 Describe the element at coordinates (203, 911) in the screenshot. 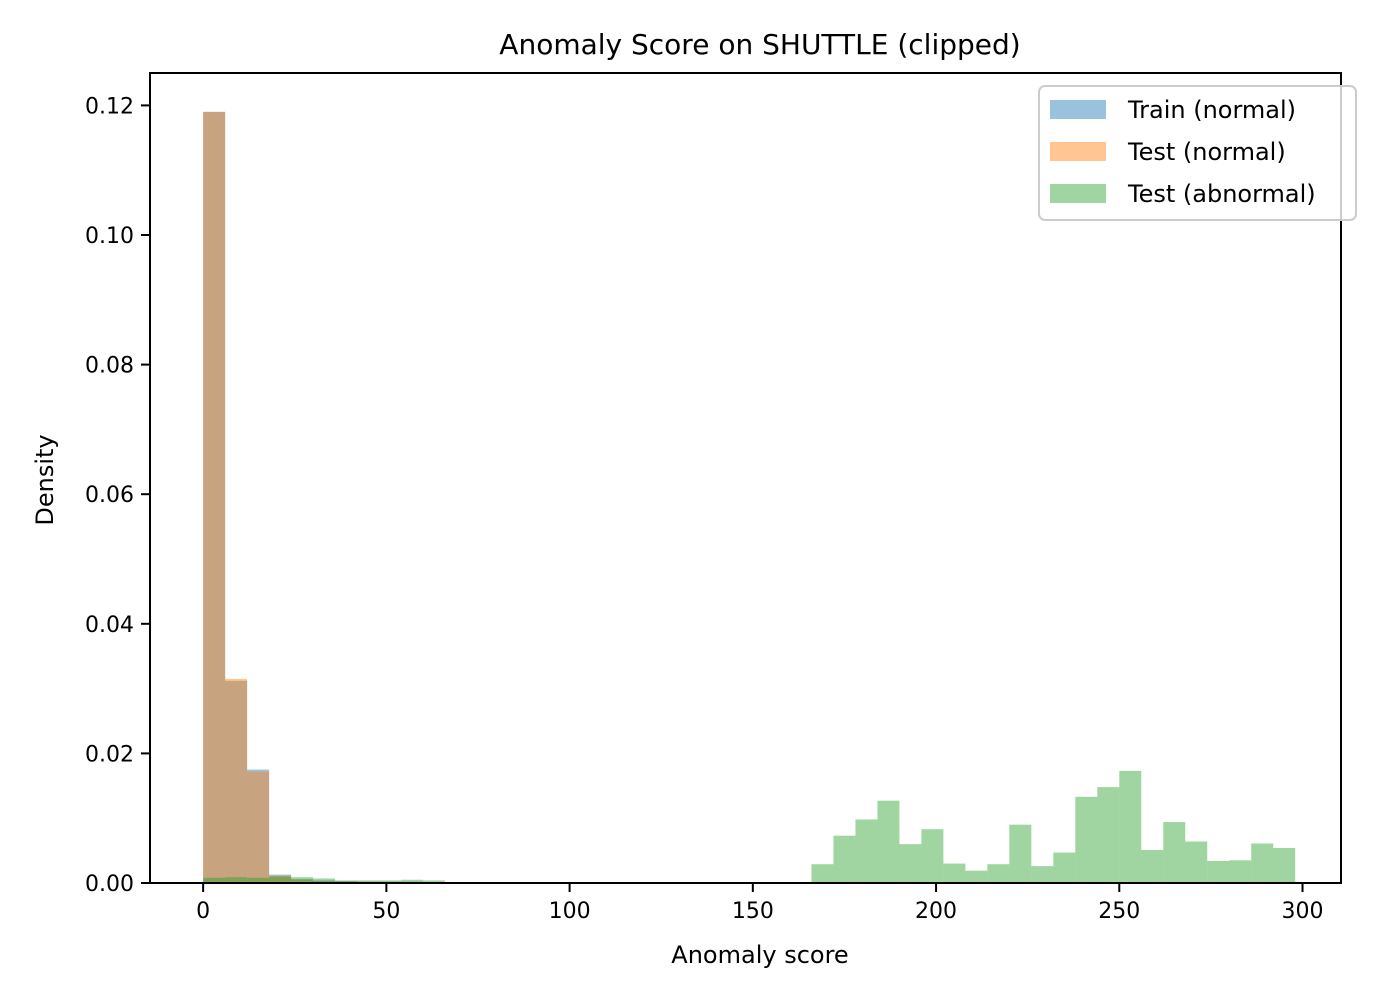

I see `x-tick-label: 0` at that location.